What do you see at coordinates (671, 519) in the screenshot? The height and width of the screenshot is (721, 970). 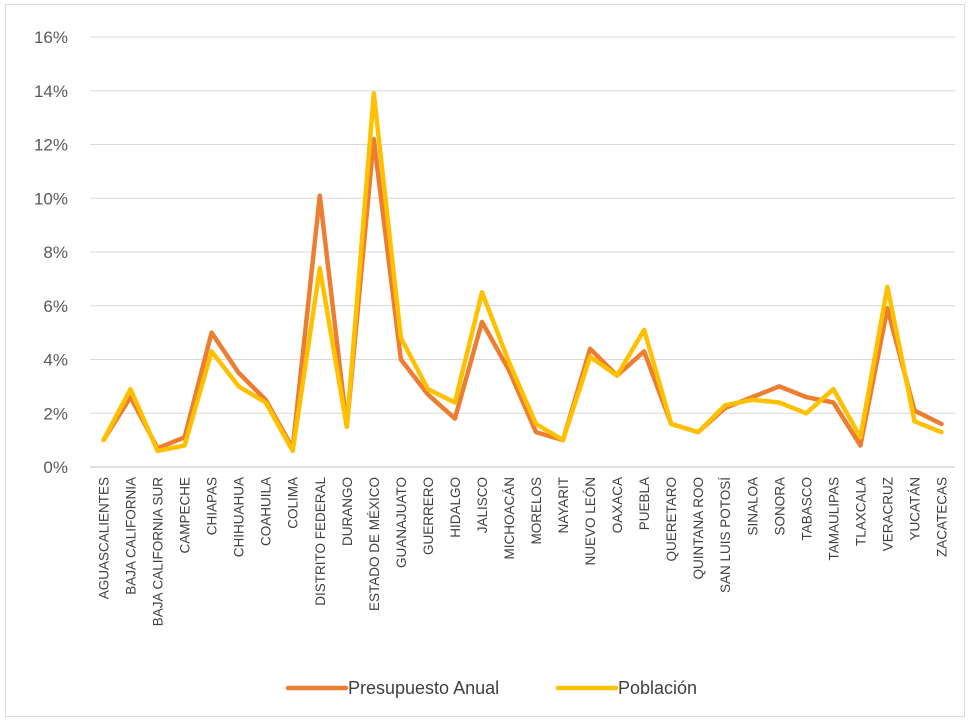 I see `x-category-label: QUERETARO` at bounding box center [671, 519].